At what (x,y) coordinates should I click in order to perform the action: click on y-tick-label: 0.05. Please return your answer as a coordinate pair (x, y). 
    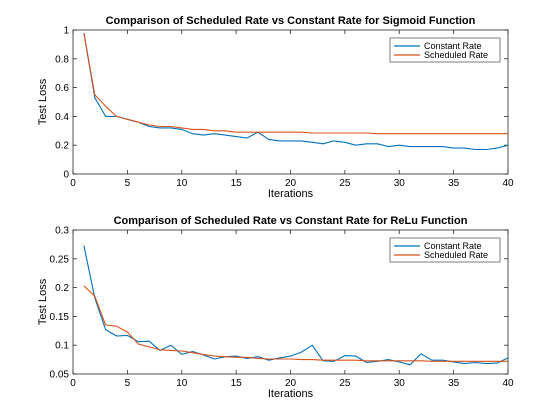
    Looking at the image, I should click on (60, 375).